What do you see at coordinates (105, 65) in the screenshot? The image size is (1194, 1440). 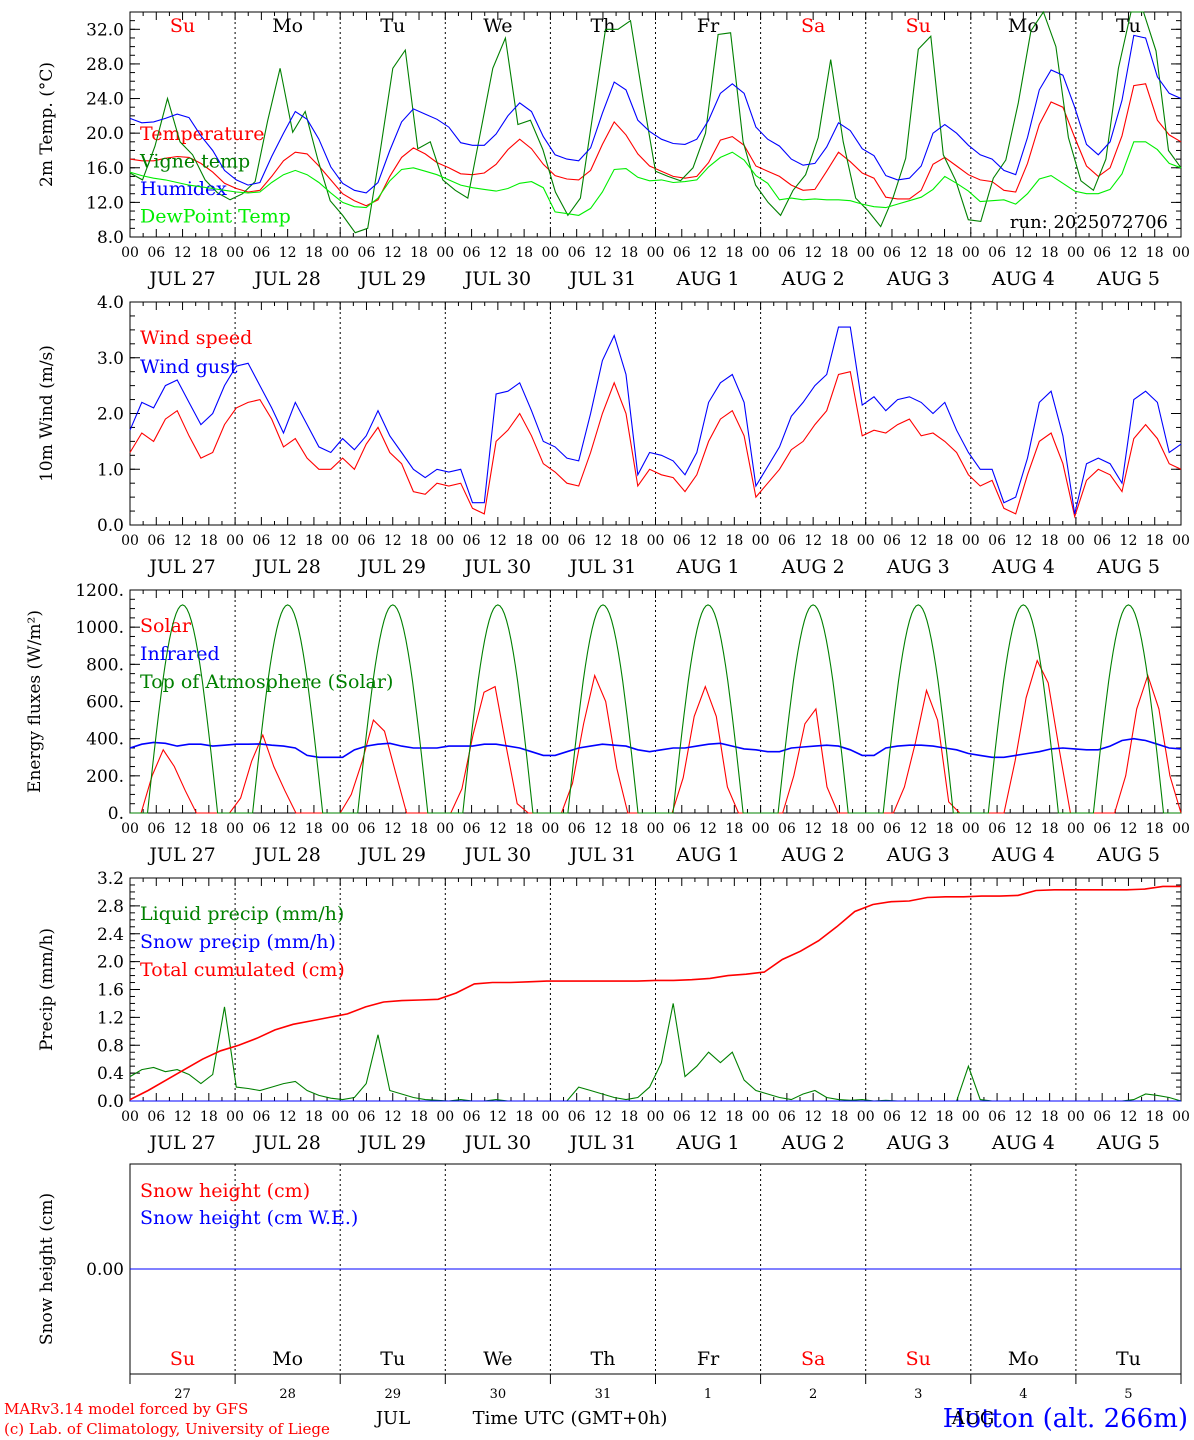 I see `y-tick-label: 28.0` at bounding box center [105, 65].